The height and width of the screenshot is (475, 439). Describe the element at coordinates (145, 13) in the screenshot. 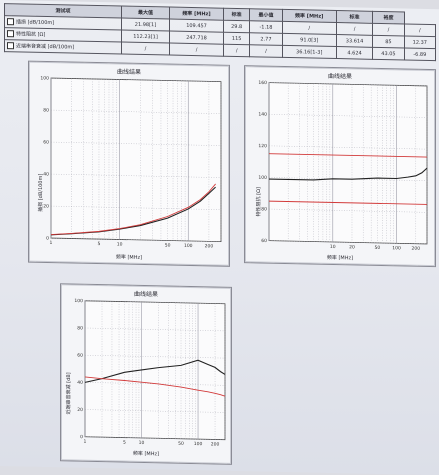

I see `header-cell: 最大值` at that location.